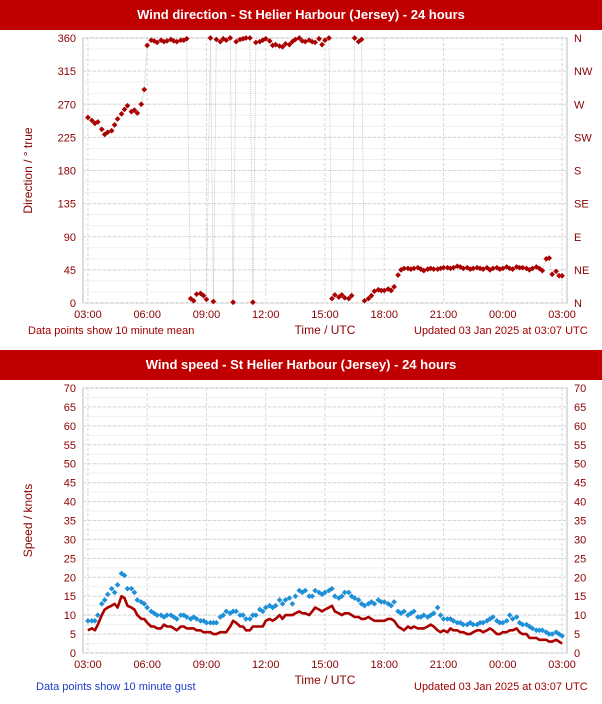  I want to click on y-tick-label-right: 60, so click(580, 427).